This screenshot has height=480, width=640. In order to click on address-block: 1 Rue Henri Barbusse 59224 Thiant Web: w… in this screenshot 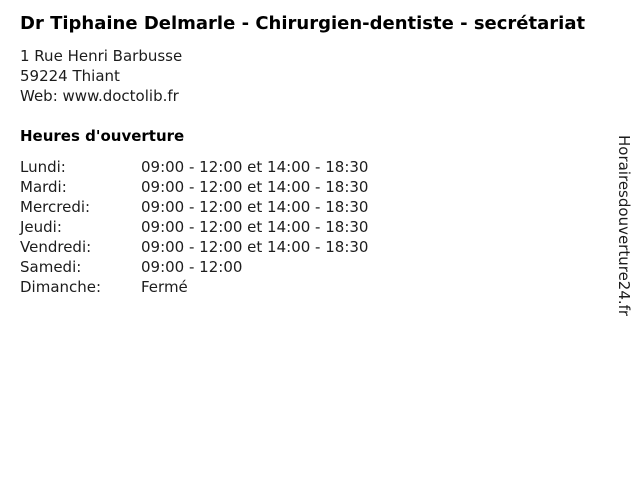, I will do `click(314, 76)`.